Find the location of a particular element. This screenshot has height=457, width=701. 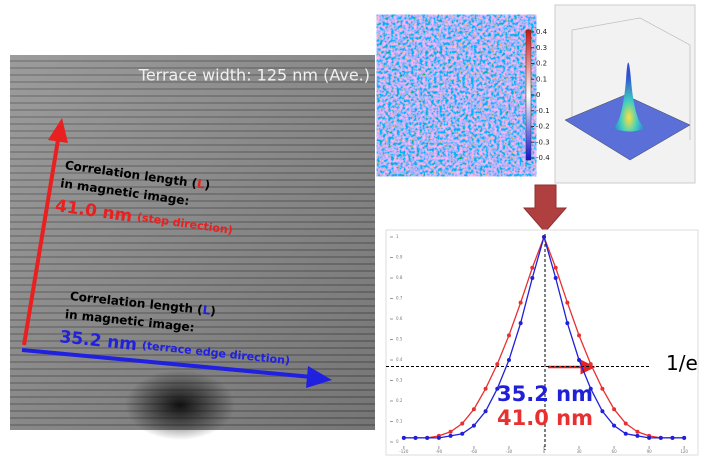

y-tick-label: 0.5 is located at coordinates (399, 339).